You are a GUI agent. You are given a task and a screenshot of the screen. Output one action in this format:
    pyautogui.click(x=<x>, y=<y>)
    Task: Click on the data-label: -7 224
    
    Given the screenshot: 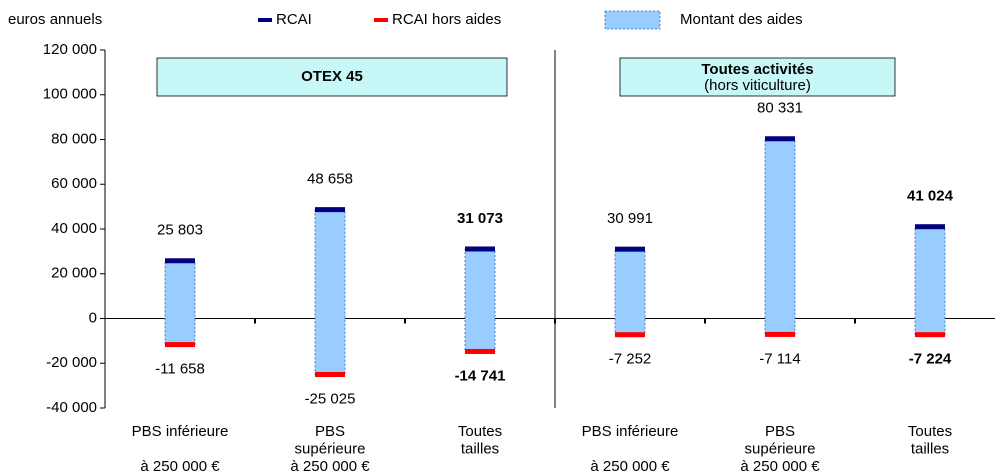 What is the action you would take?
    pyautogui.click(x=930, y=359)
    